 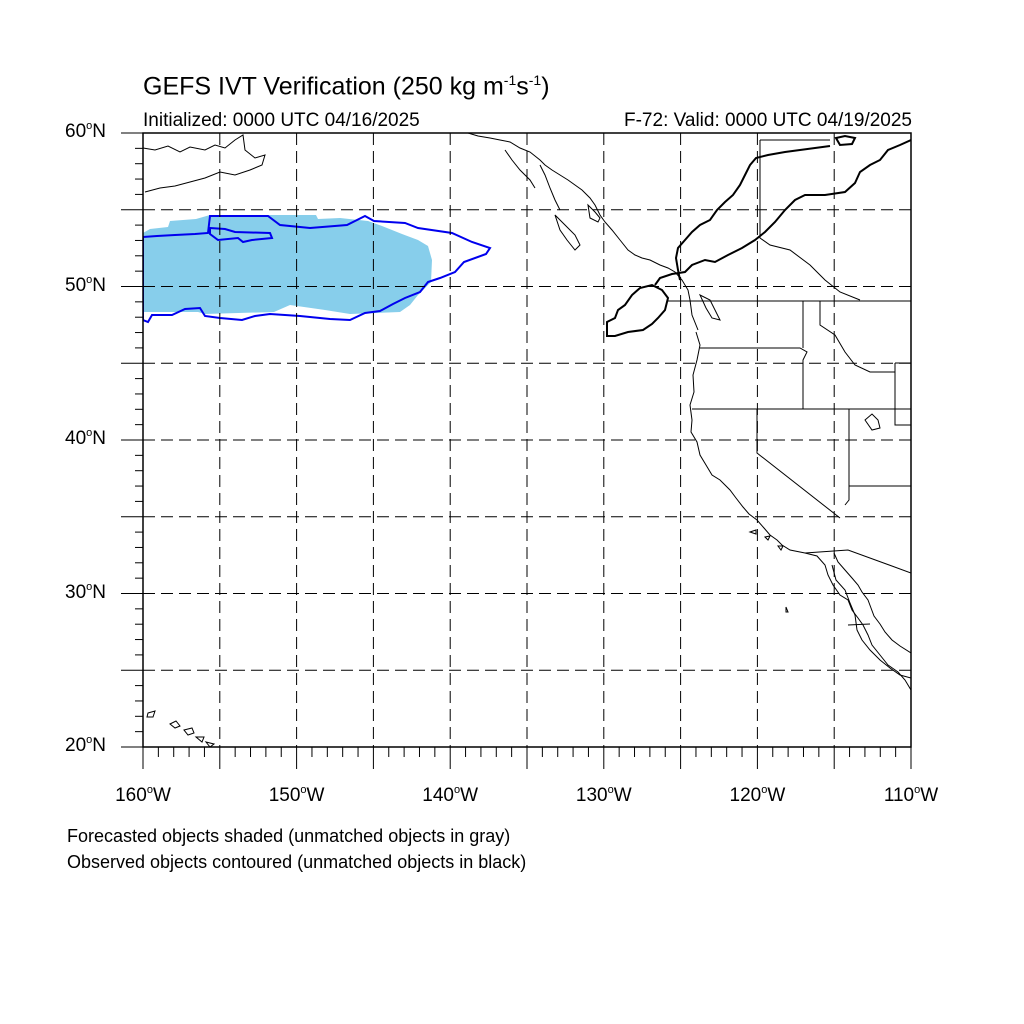 I want to click on observed-unmatched-contours, so click(x=758, y=235).